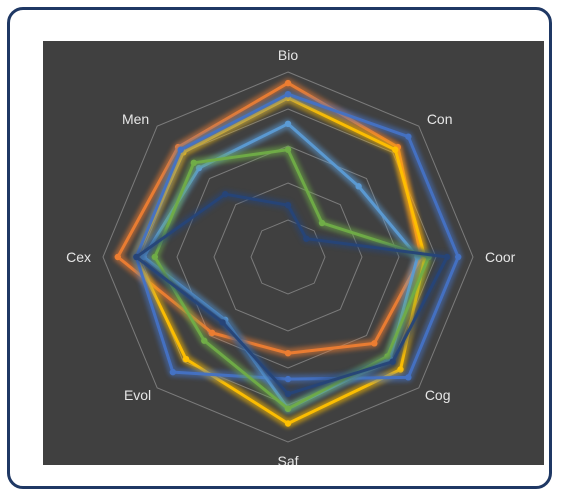  I want to click on series-5-point-saf, so click(288, 408).